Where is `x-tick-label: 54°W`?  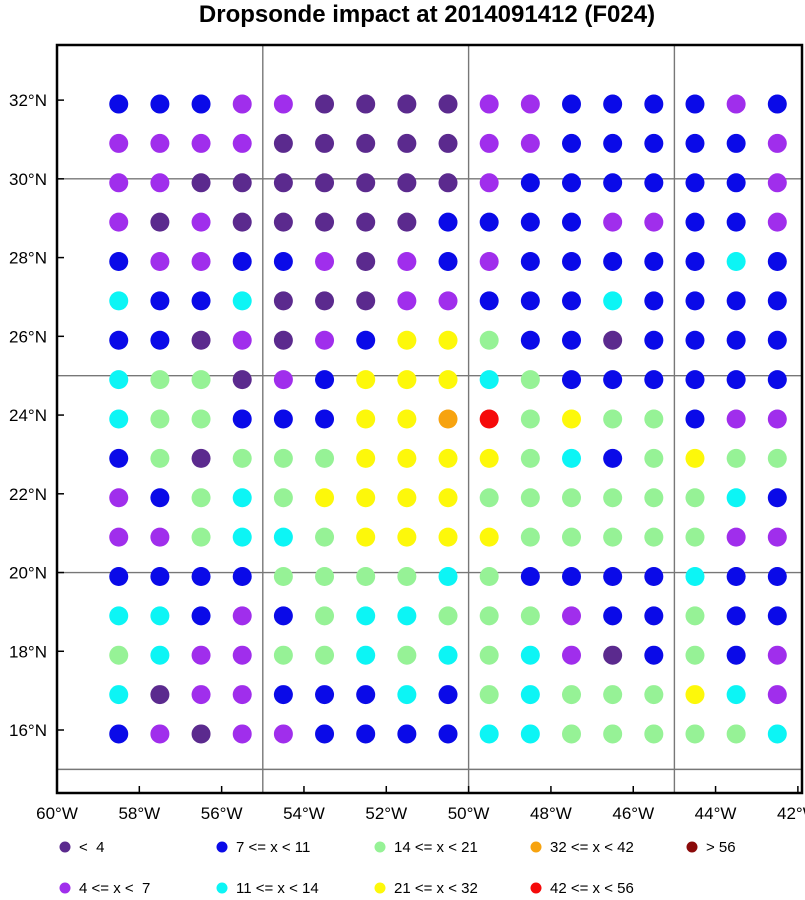 x-tick-label: 54°W is located at coordinates (304, 813).